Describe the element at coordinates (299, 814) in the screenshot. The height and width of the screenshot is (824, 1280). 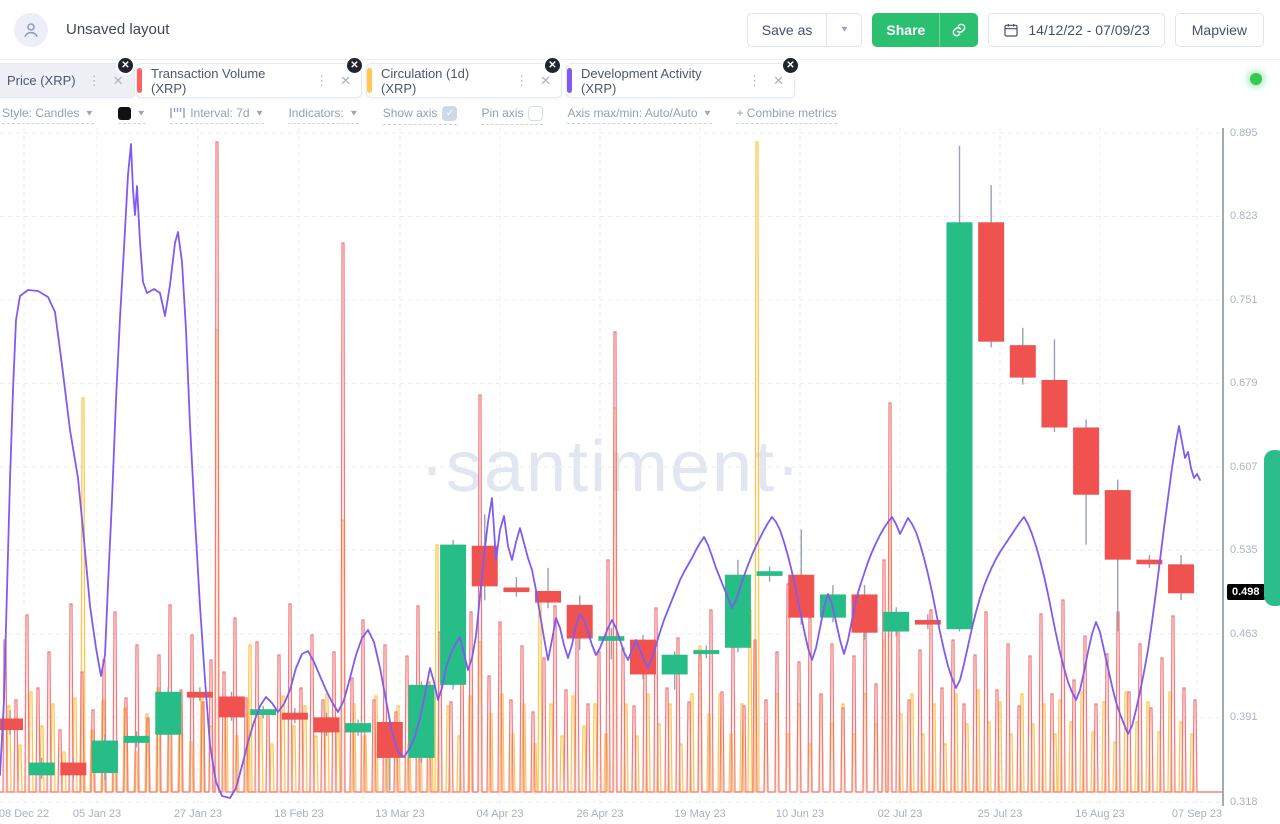
I see `x-axis-label: 18 Feb 23` at that location.